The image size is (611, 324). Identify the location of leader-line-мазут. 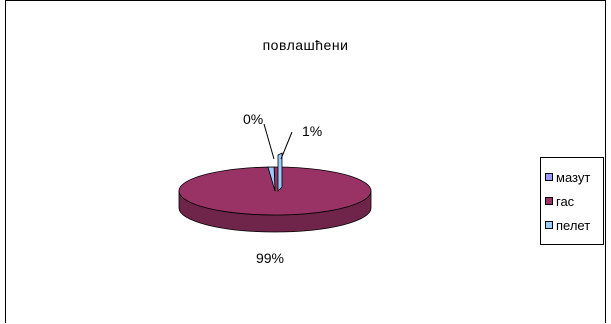
(269, 141).